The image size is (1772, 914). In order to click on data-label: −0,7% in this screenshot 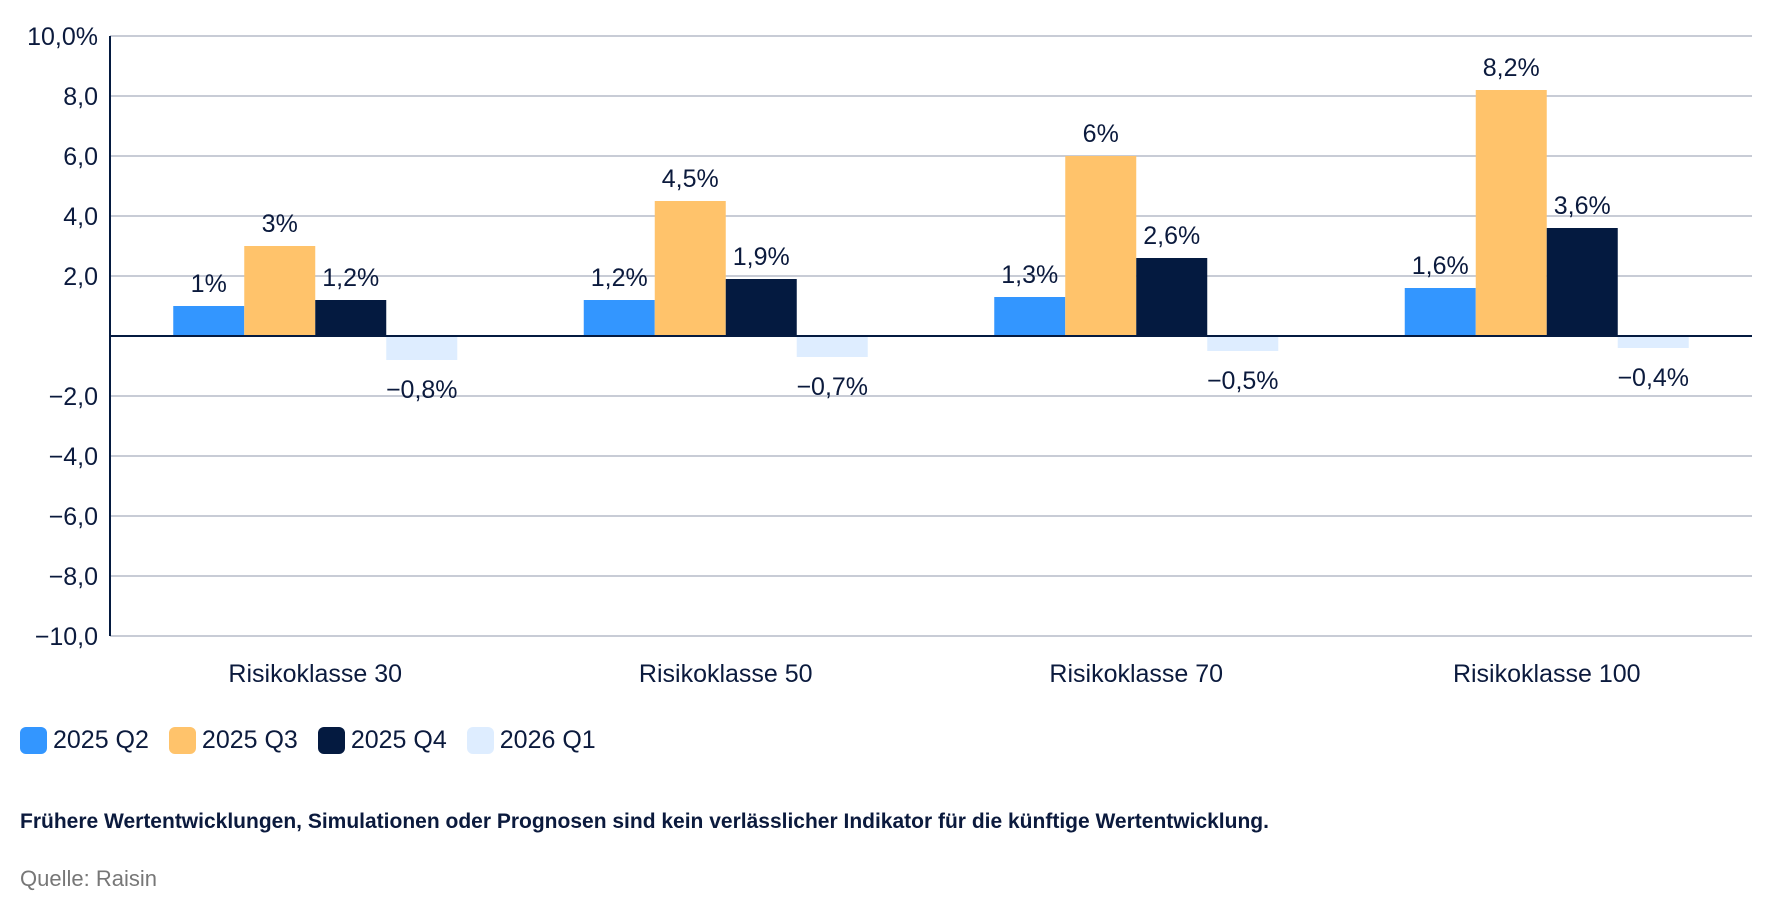, I will do `click(832, 387)`.